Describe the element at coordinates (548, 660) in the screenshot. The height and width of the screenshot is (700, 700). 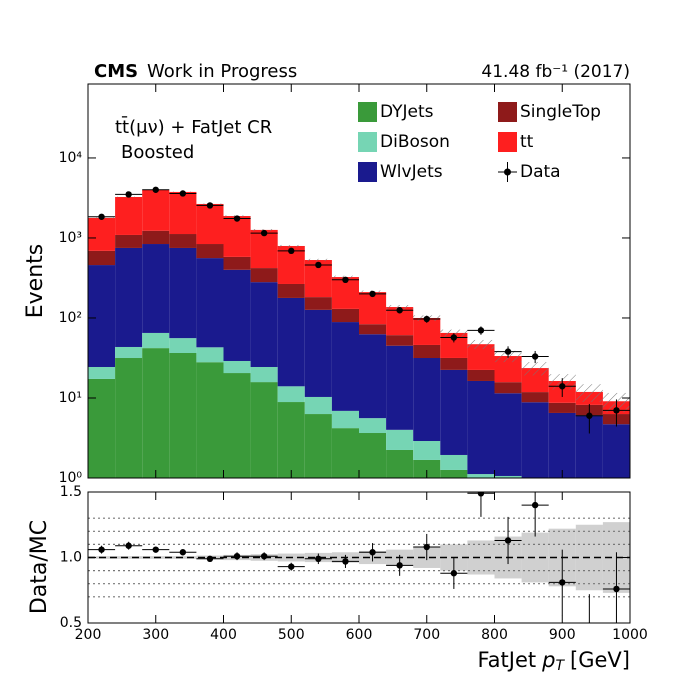
I see `x-label-part: p` at that location.